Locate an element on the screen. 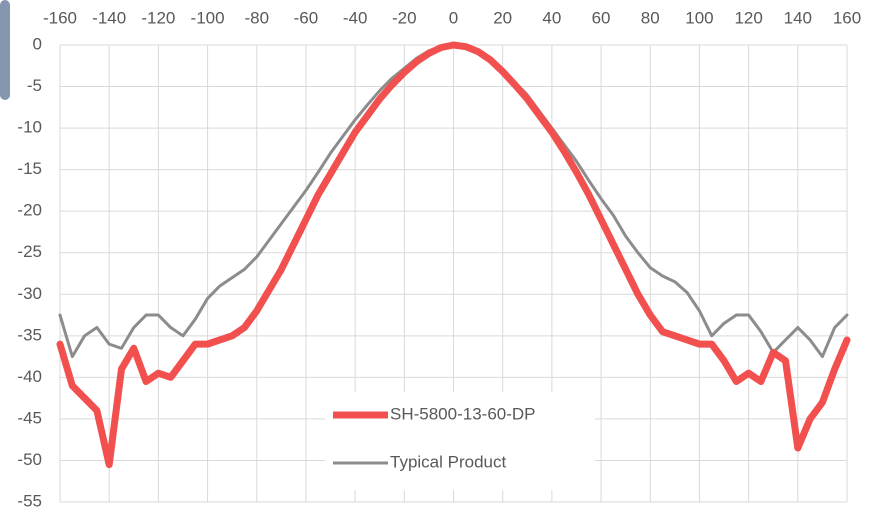 This screenshot has height=510, width=881. x-tick-label: -160 is located at coordinates (60, 17).